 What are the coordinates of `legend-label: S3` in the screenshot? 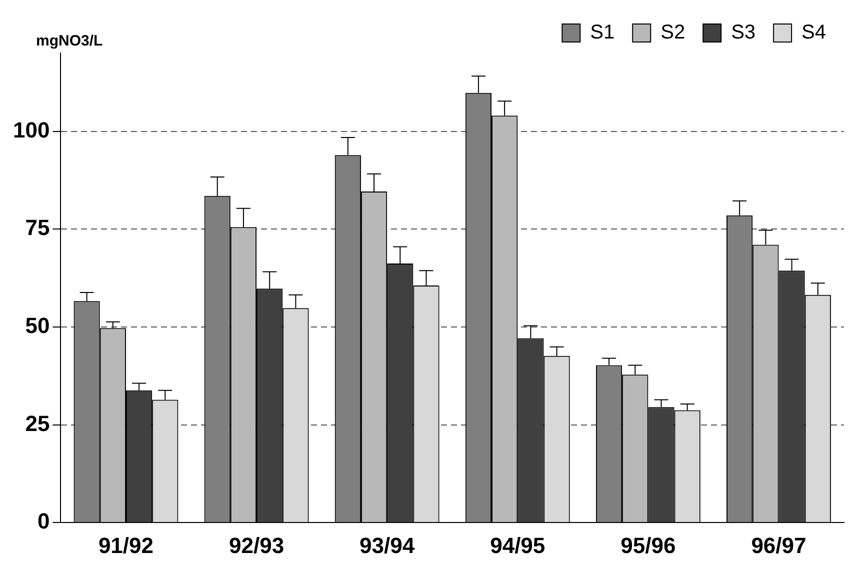 It's located at (743, 33).